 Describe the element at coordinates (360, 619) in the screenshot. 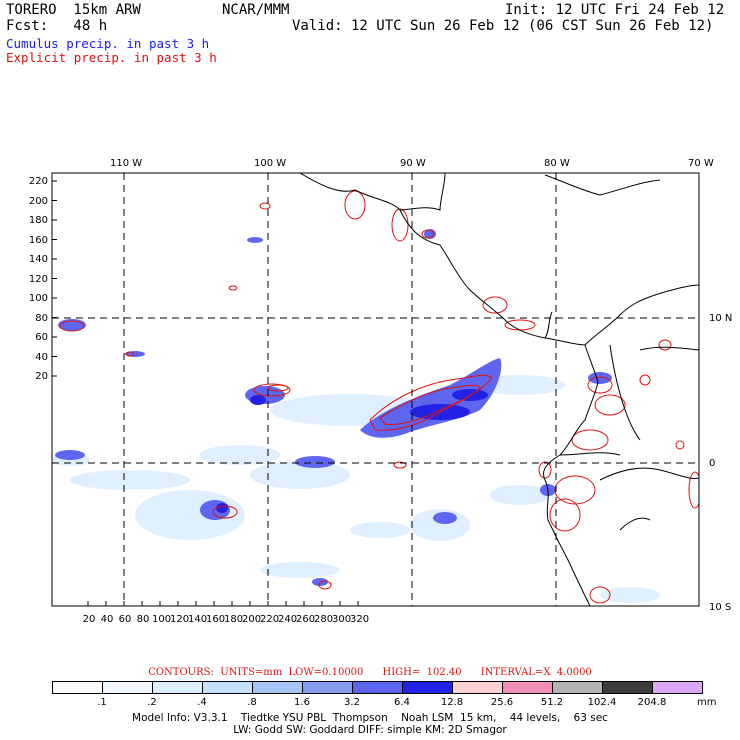

I see `x-tick-label: 320` at that location.